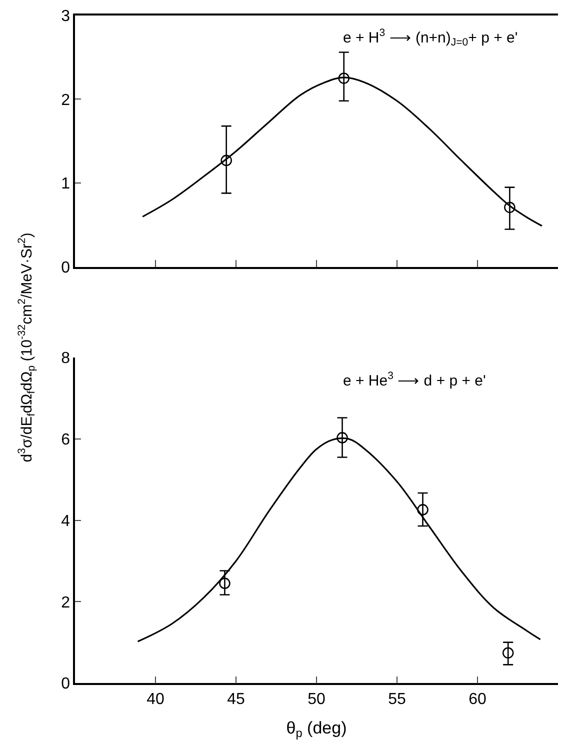 The height and width of the screenshot is (740, 563). Describe the element at coordinates (65, 359) in the screenshot. I see `y-tick-label: 8` at that location.